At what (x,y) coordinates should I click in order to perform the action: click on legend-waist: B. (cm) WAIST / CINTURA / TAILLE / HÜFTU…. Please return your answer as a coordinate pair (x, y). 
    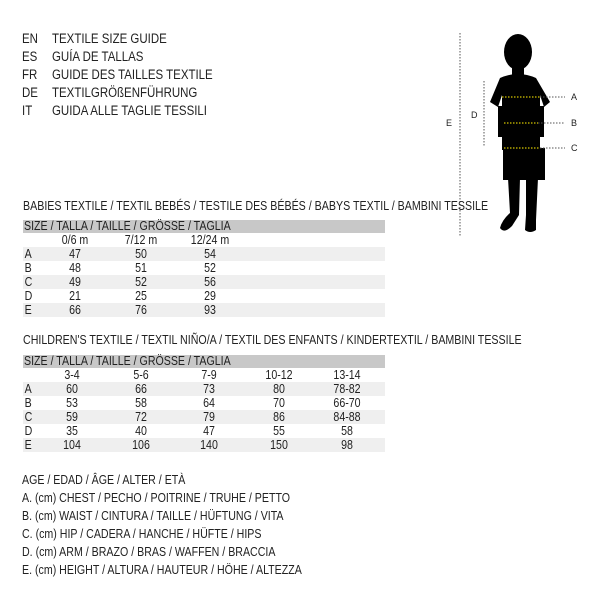
    Looking at the image, I should click on (153, 516).